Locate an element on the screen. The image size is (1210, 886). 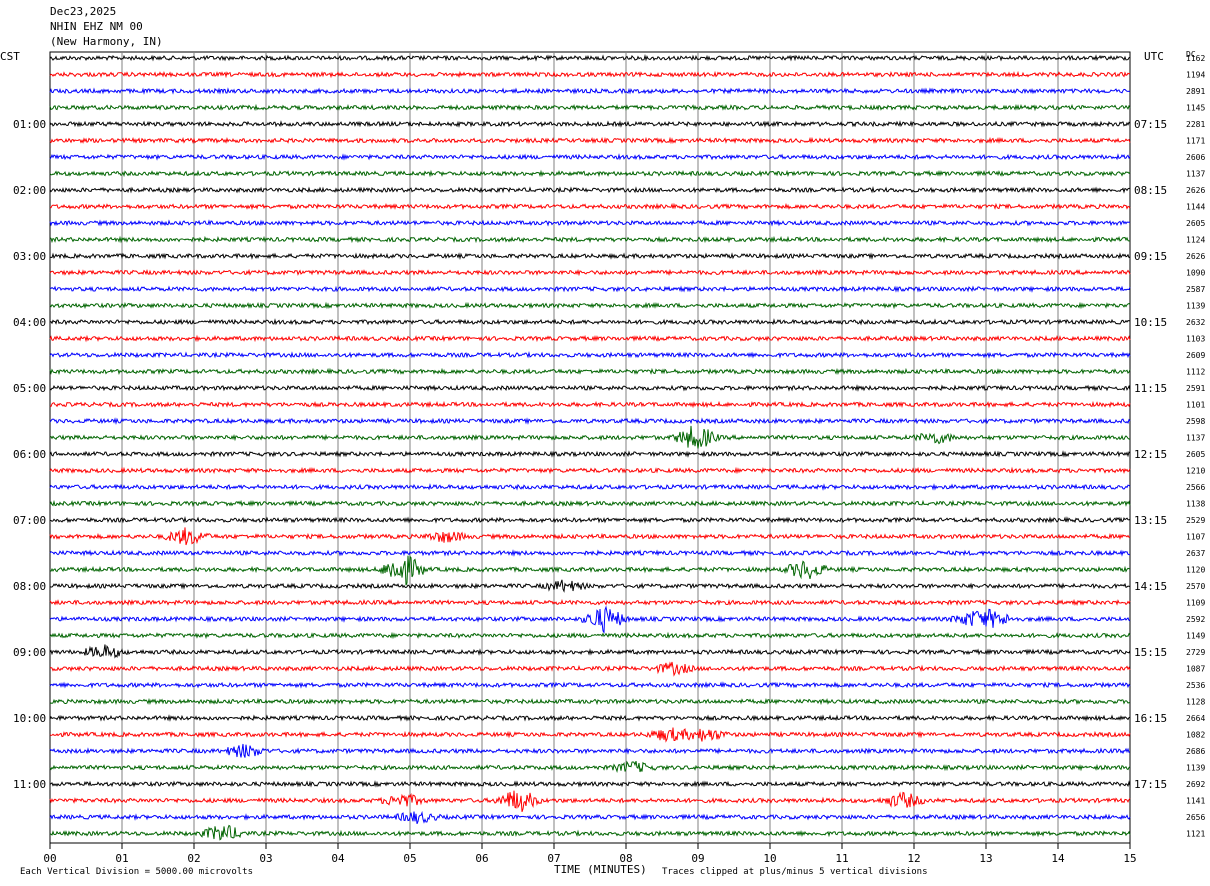
utc-hour-label: 17:15 is located at coordinates (1150, 784).